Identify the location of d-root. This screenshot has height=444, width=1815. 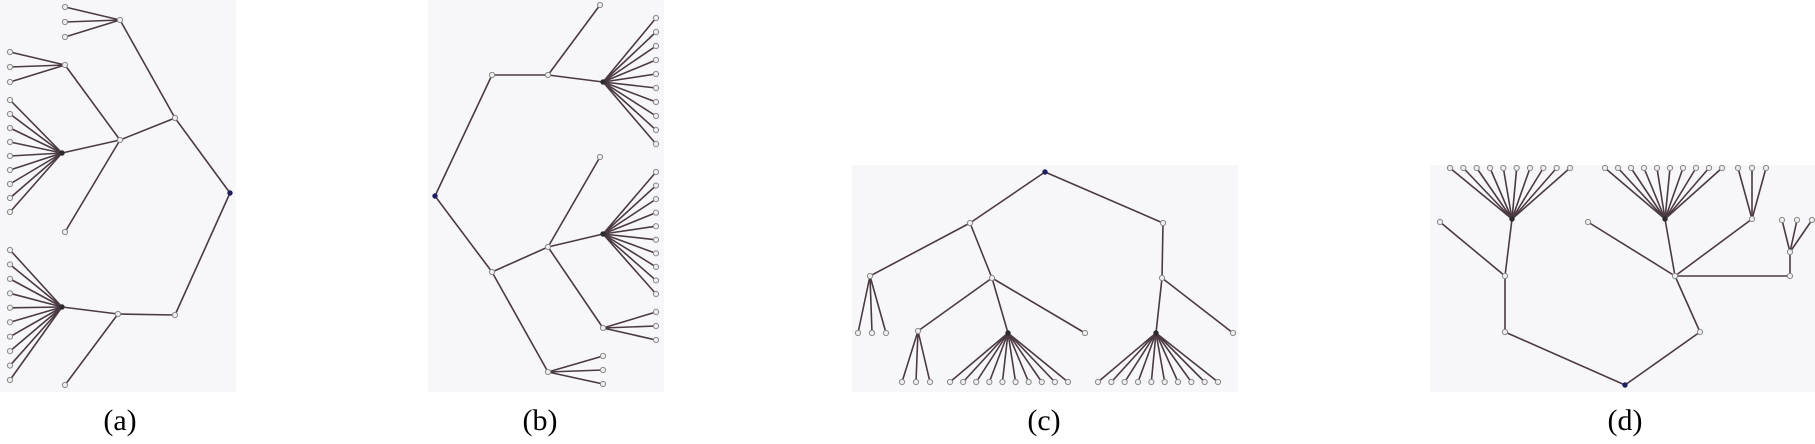
(1625, 385).